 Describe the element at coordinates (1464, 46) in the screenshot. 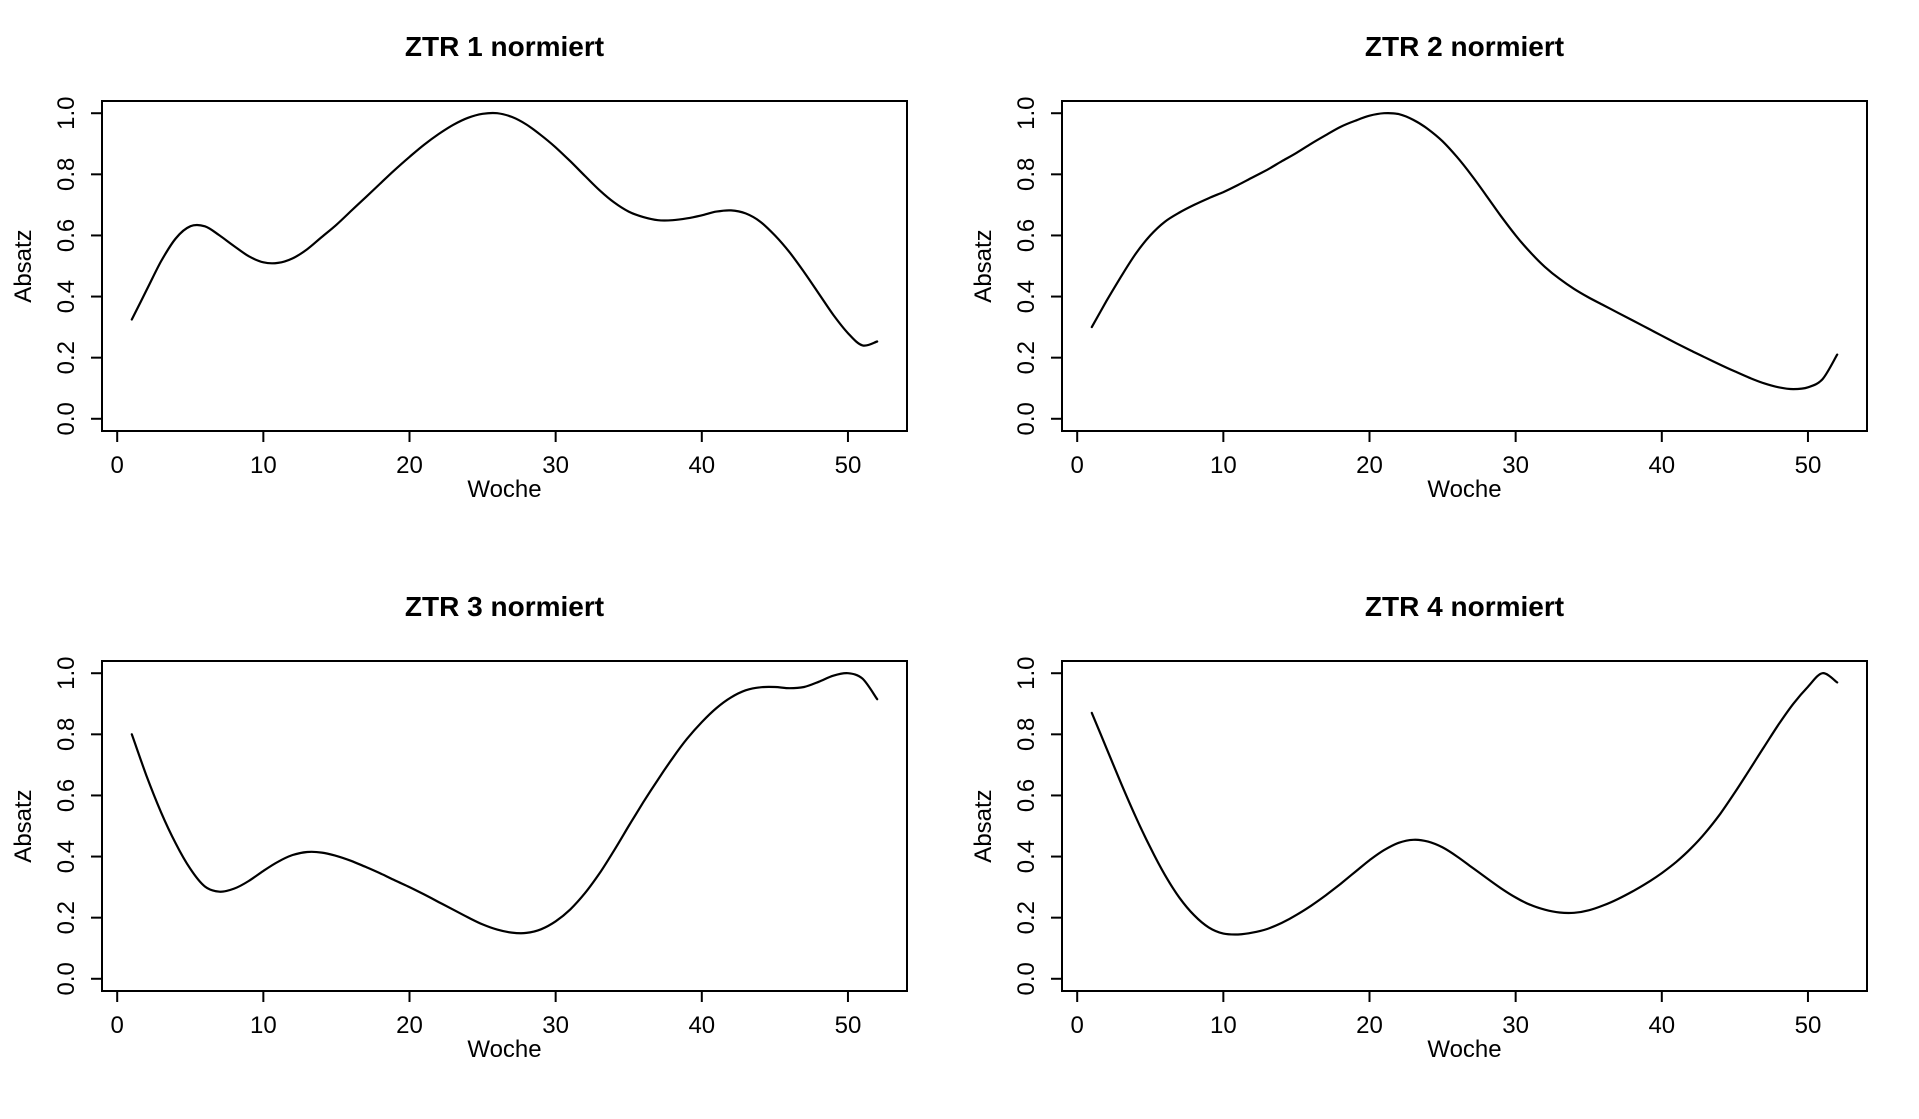

I see `chart-title: ZTR 2 normiert` at that location.